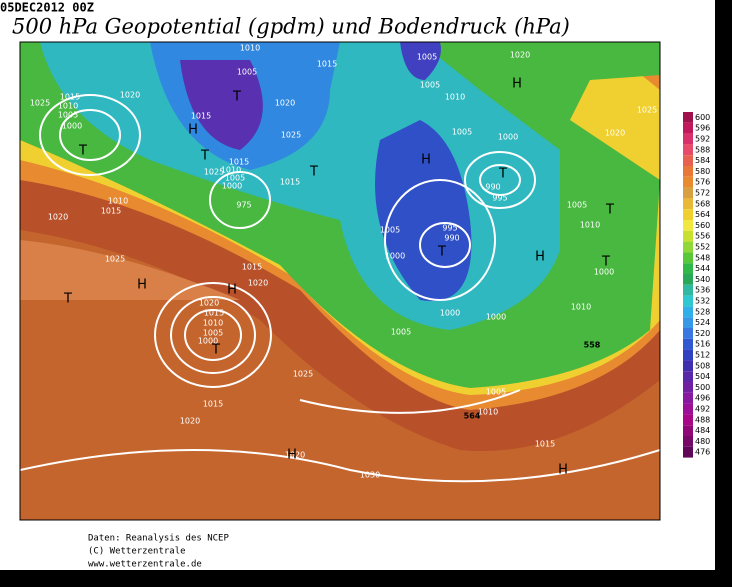 Image resolution: width=732 pixels, height=587 pixels. What do you see at coordinates (702, 225) in the screenshot?
I see `colorbar-label: 560` at bounding box center [702, 225].